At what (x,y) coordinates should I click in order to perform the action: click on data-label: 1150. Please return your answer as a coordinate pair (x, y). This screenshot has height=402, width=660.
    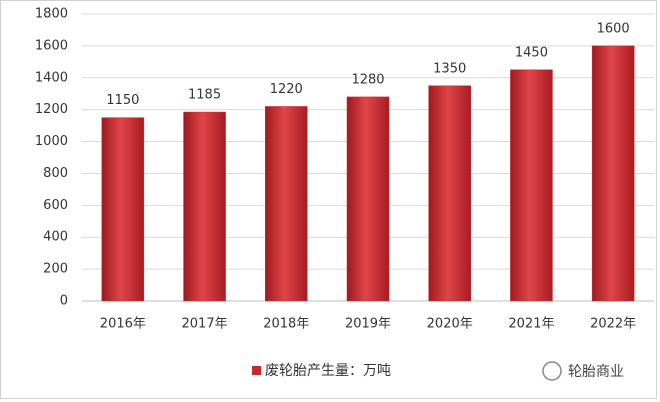
    Looking at the image, I should click on (122, 100).